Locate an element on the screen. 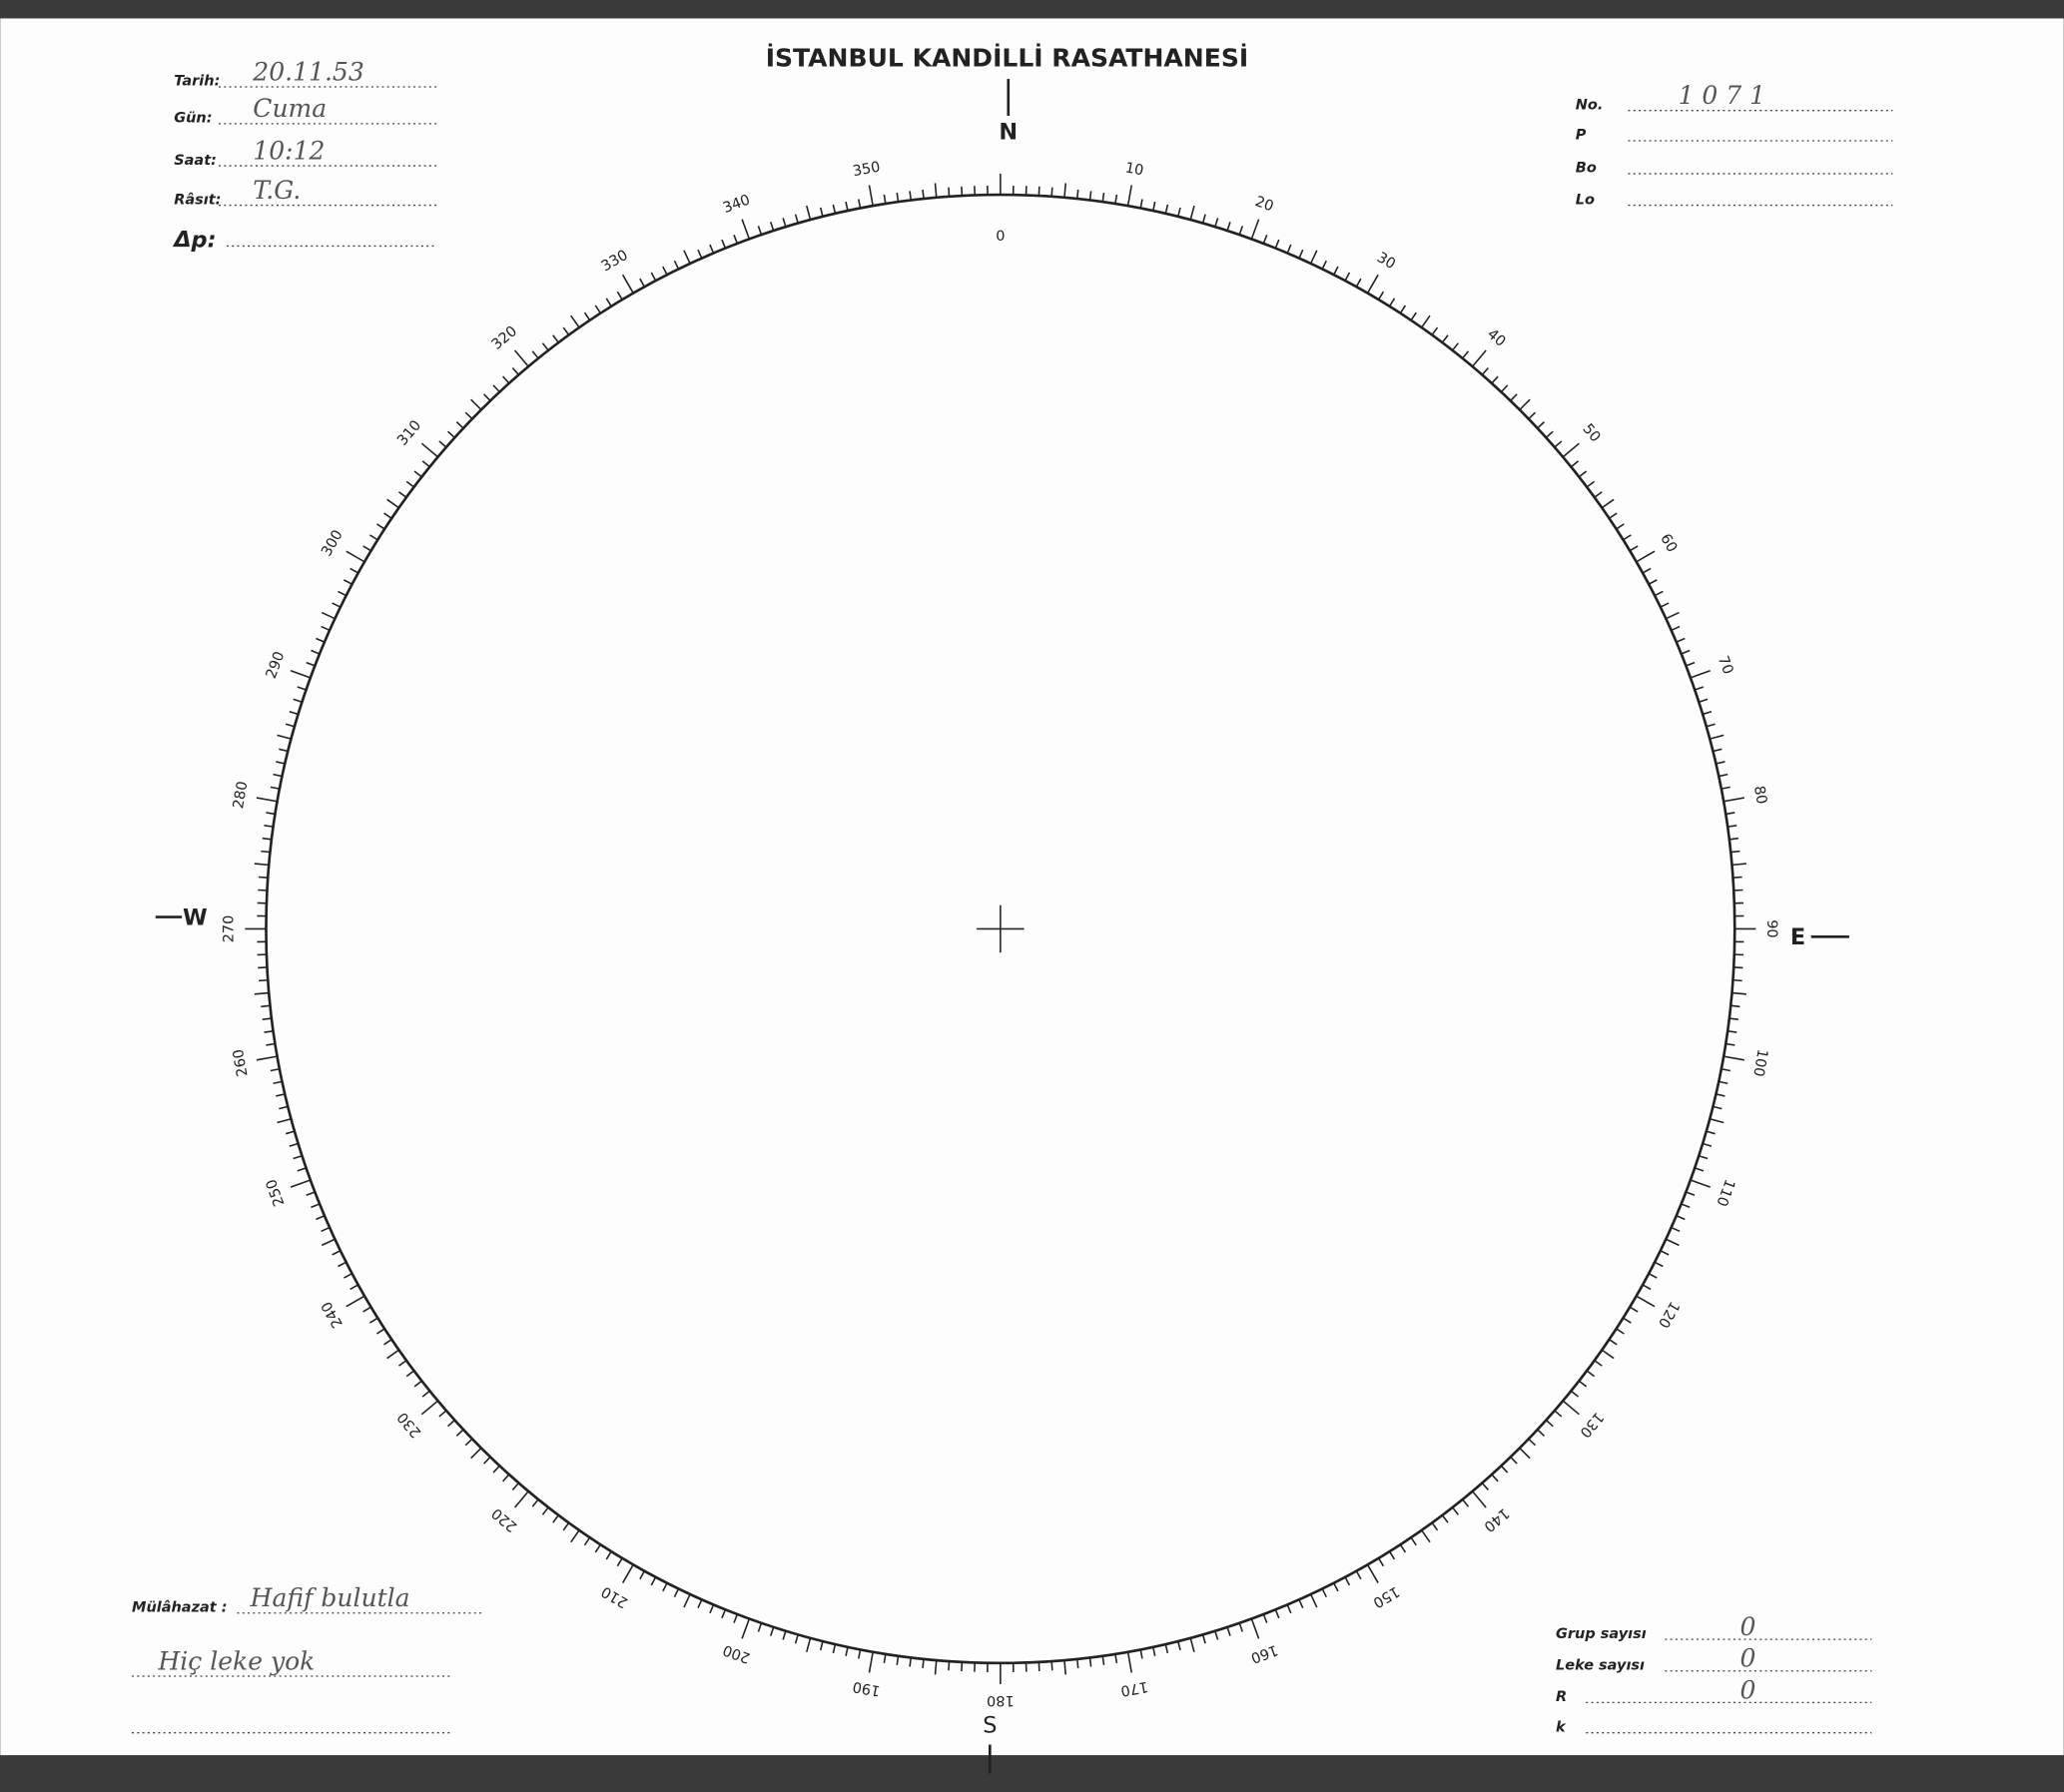 This screenshot has height=1792, width=2064. degree-label: 90 is located at coordinates (1771, 928).